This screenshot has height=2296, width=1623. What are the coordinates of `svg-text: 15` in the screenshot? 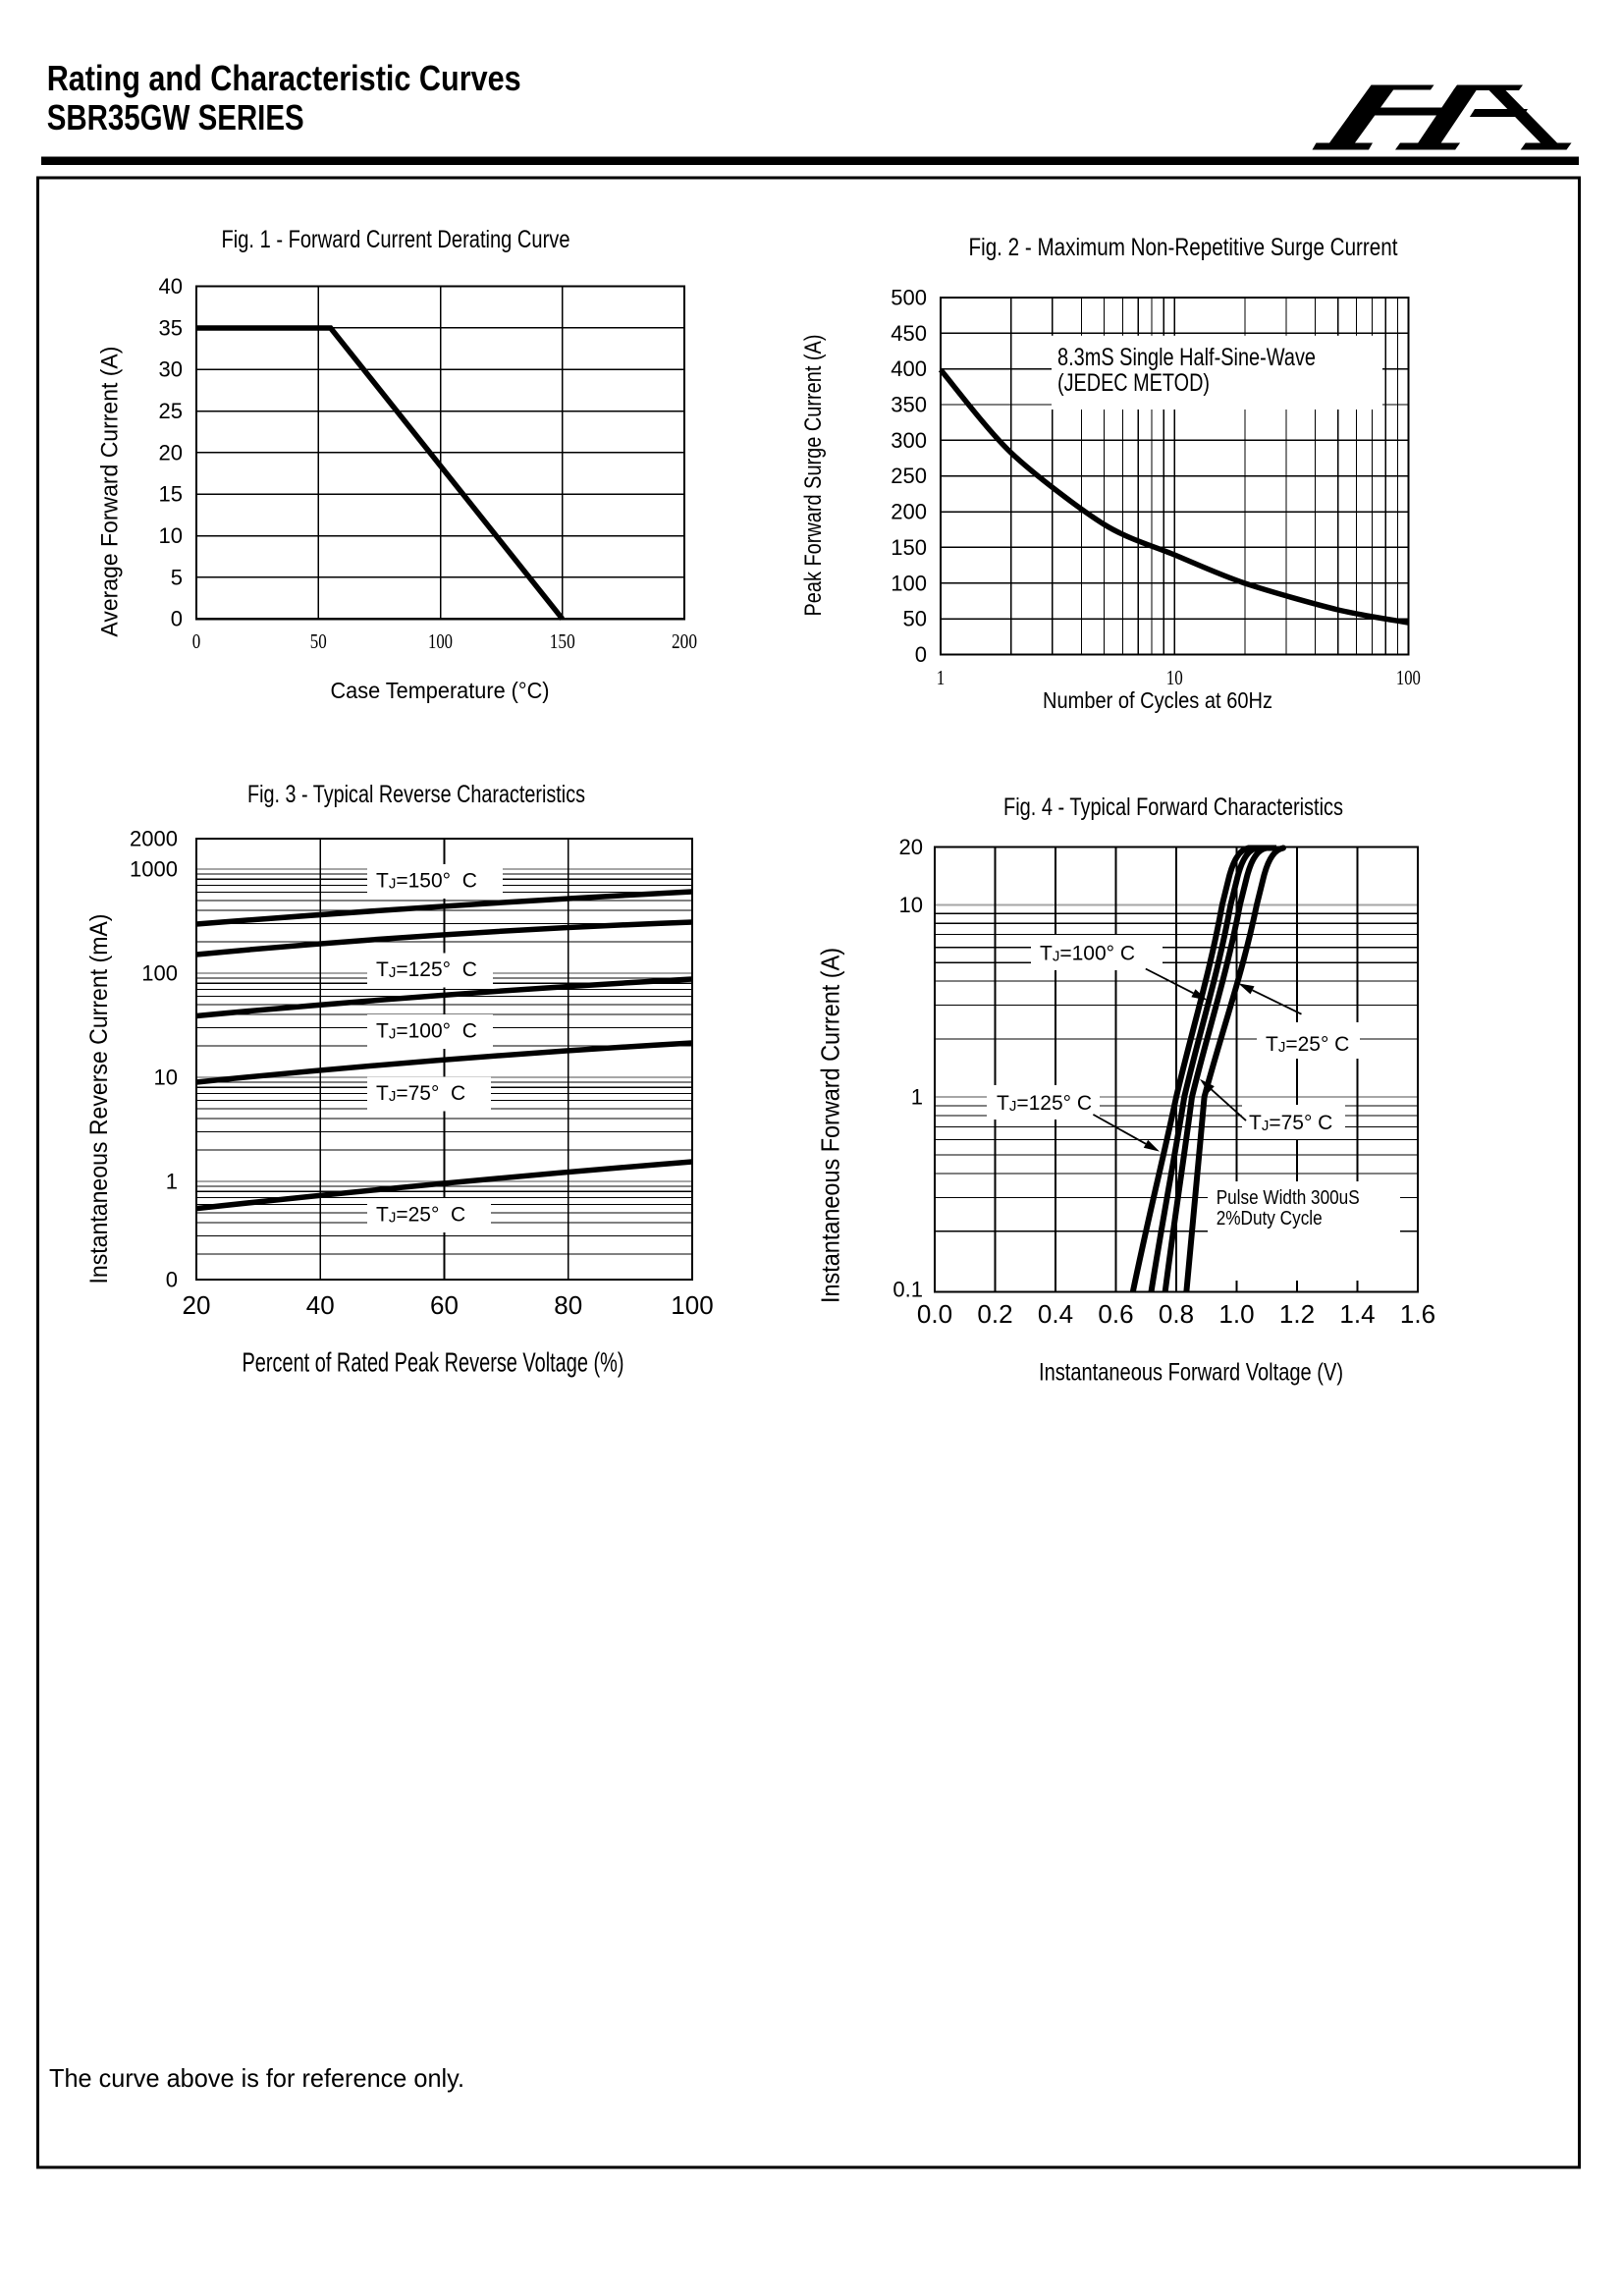 It's located at (171, 494).